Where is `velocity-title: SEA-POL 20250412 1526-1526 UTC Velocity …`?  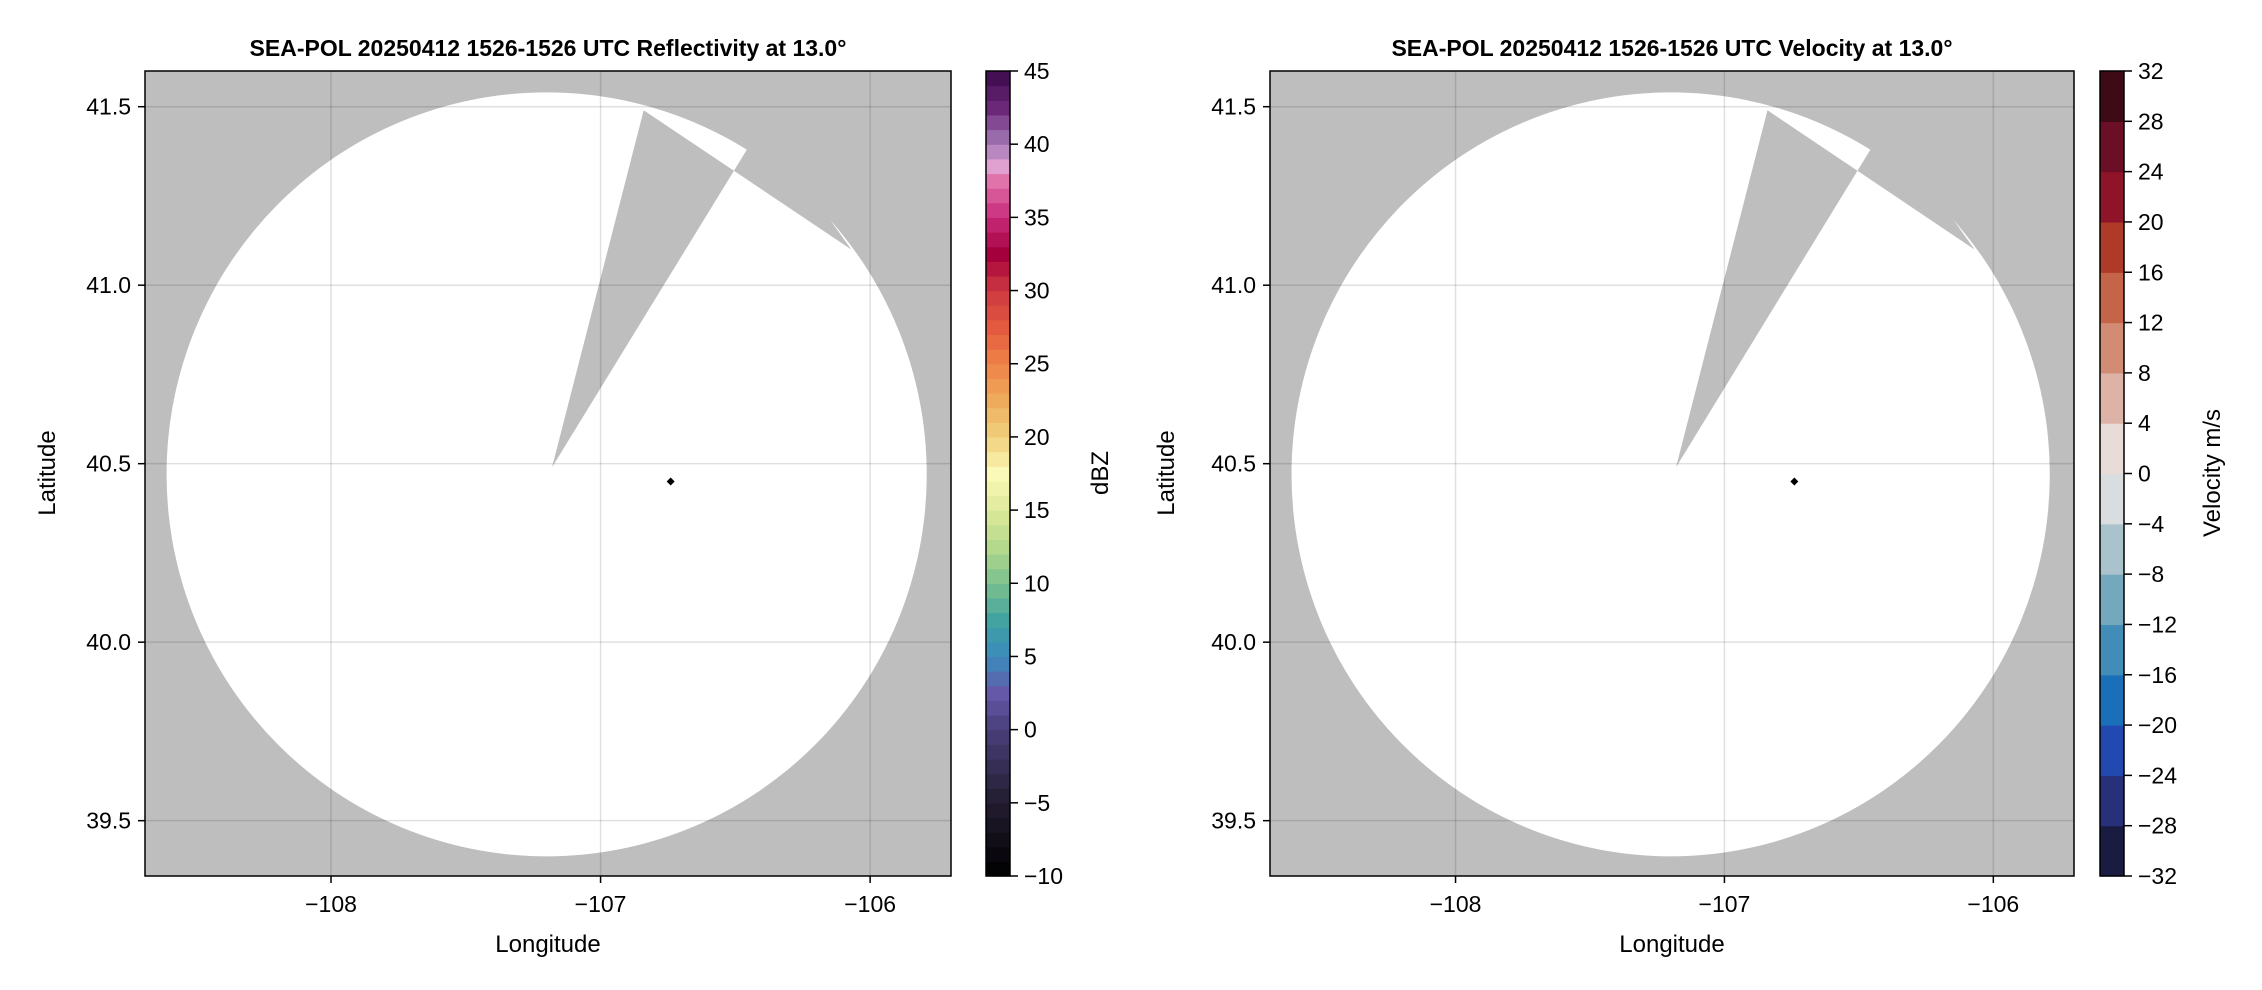 velocity-title: SEA-POL 20250412 1526-1526 UTC Velocity … is located at coordinates (1671, 48).